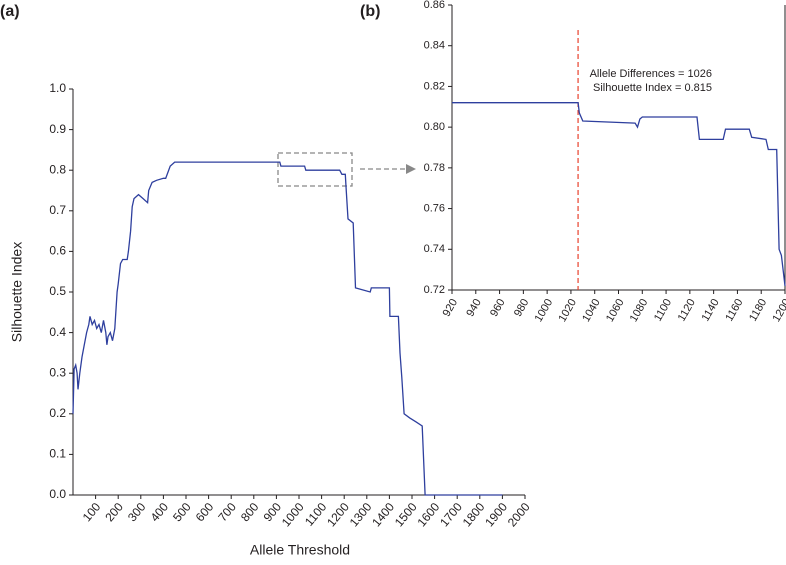  I want to click on y-axis-label: Silhouette Index, so click(17, 292).